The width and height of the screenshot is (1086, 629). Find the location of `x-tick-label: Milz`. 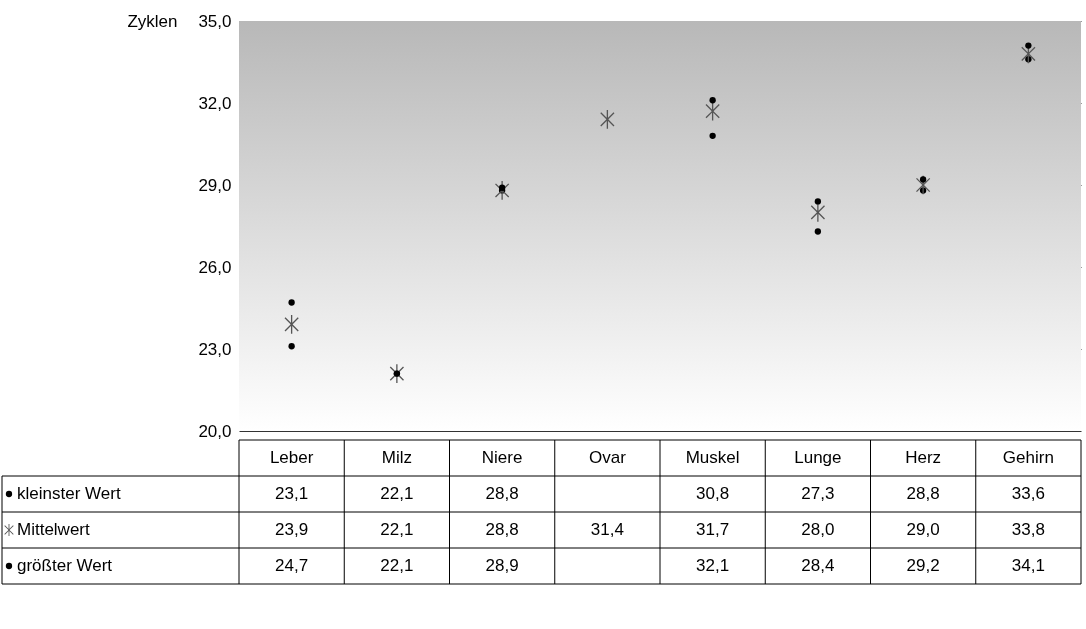

x-tick-label: Milz is located at coordinates (396, 457).